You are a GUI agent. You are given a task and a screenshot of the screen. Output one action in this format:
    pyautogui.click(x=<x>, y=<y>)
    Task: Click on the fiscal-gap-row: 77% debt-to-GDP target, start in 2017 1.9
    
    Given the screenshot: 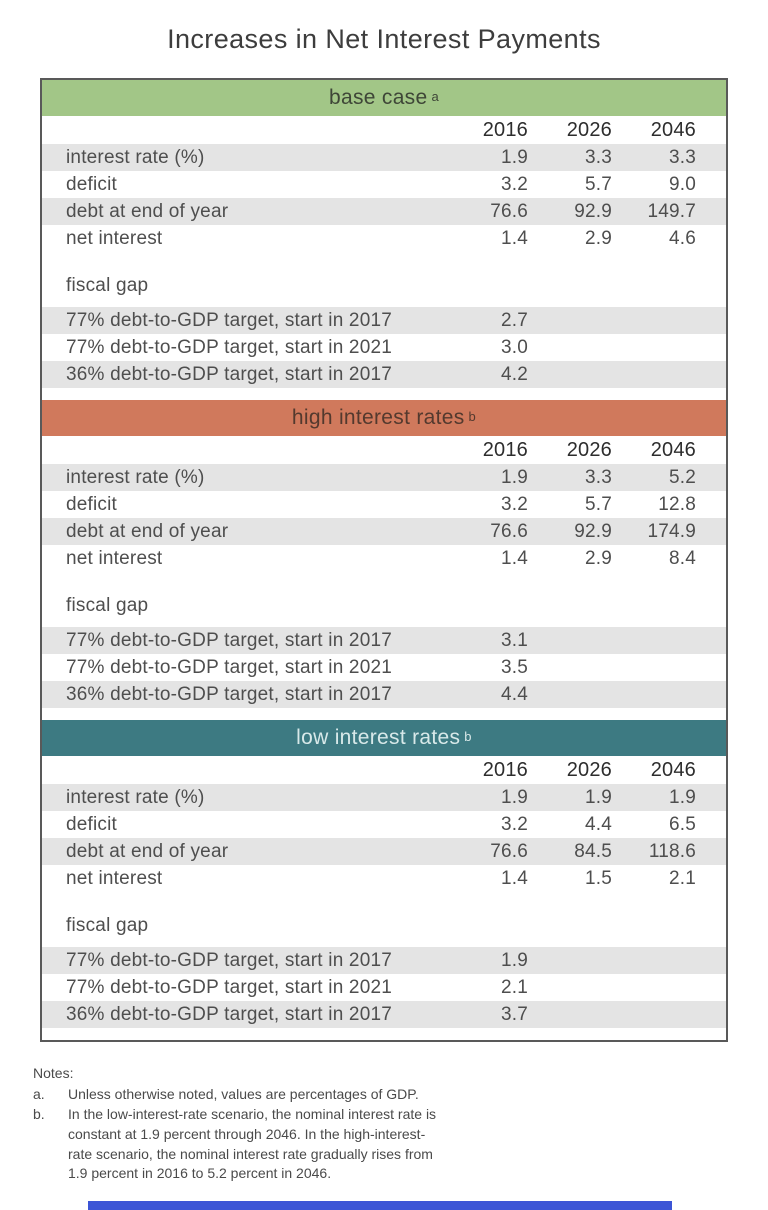 What is the action you would take?
    pyautogui.click(x=384, y=960)
    